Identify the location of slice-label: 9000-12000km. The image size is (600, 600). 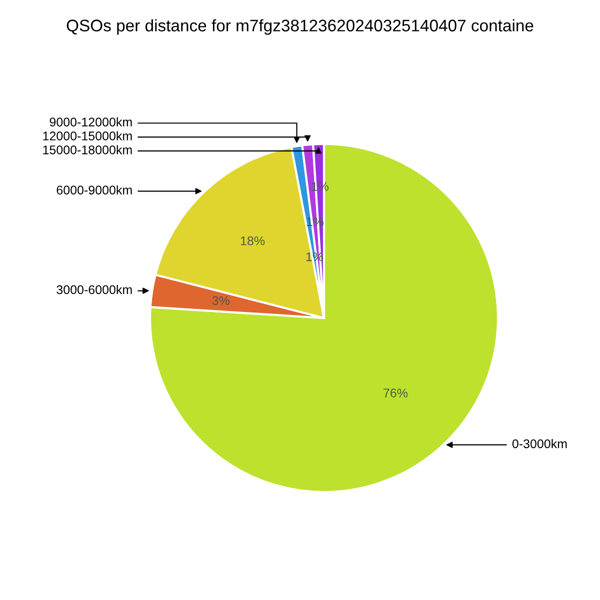
(91, 121).